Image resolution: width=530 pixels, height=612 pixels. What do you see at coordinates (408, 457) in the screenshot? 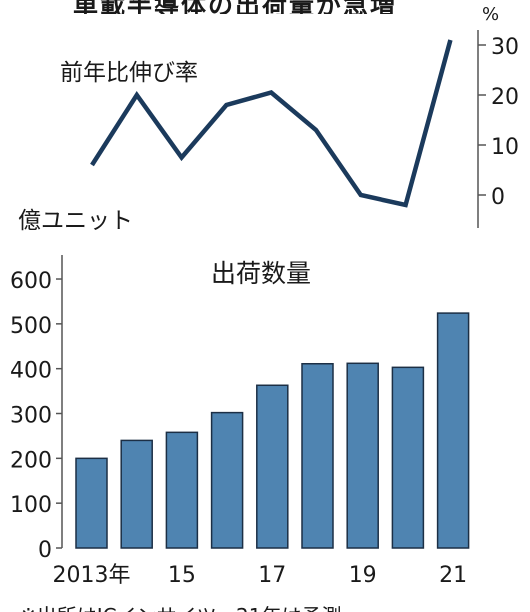
I see `shipment-bar-2020` at bounding box center [408, 457].